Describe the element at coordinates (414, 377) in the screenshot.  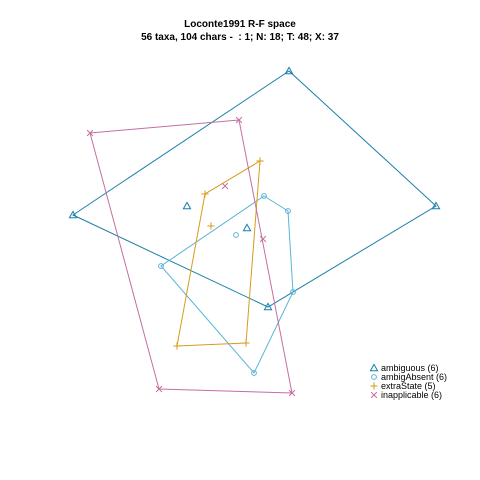
I see `legend-label-ambigabsent: ambigAbsent (6)` at that location.